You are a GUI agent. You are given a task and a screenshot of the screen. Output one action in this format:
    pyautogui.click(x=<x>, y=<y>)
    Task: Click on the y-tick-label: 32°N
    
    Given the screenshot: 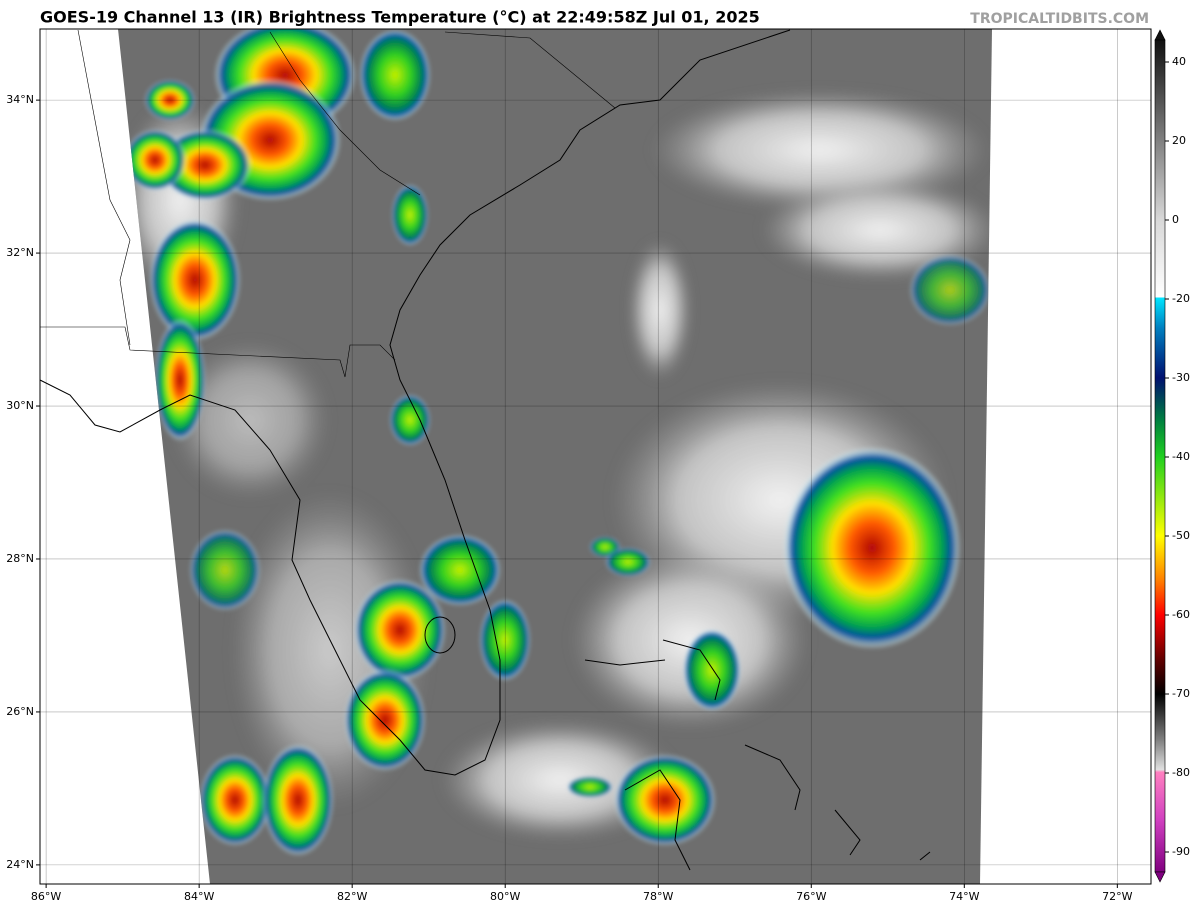 What is the action you would take?
    pyautogui.click(x=20, y=252)
    